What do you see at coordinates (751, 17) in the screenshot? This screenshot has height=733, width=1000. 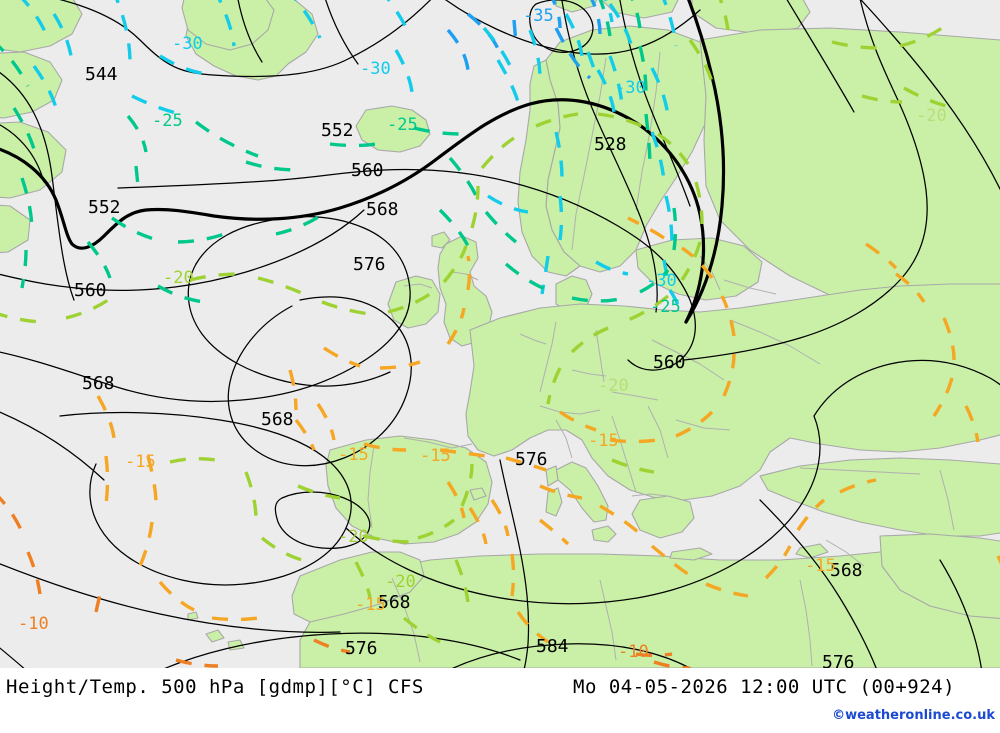 I see `land-ne-island2` at bounding box center [751, 17].